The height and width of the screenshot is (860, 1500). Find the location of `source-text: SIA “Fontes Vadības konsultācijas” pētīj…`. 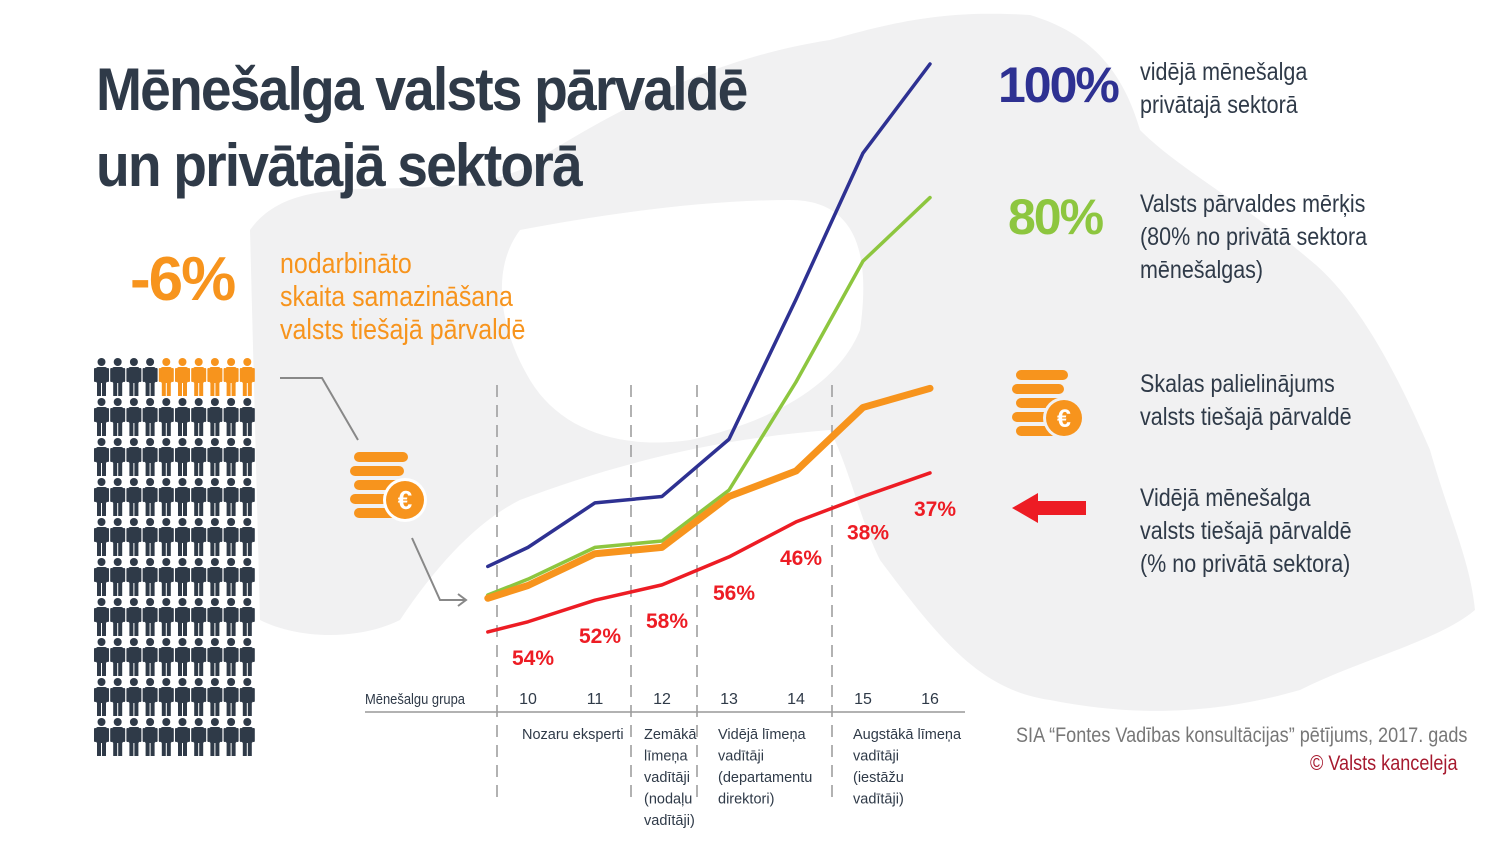

source-text: SIA “Fontes Vadības konsultācijas” pētīj… is located at coordinates (1242, 735).